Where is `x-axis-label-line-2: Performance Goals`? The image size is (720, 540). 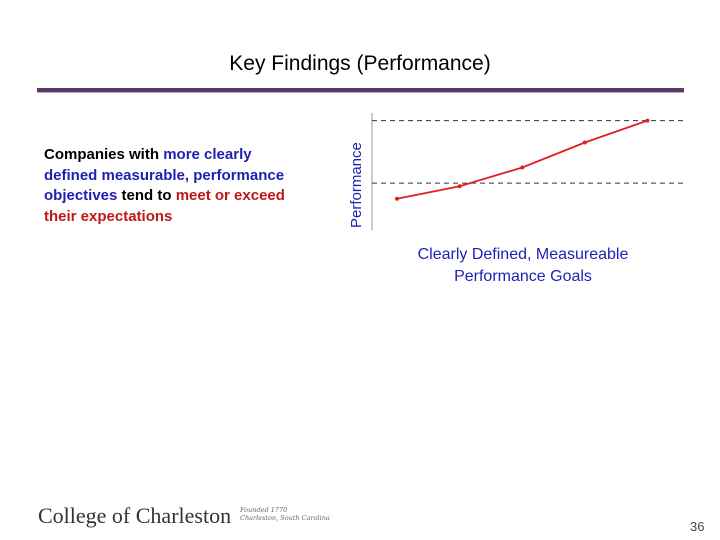
x-axis-label-line-2: Performance Goals is located at coordinates (523, 276).